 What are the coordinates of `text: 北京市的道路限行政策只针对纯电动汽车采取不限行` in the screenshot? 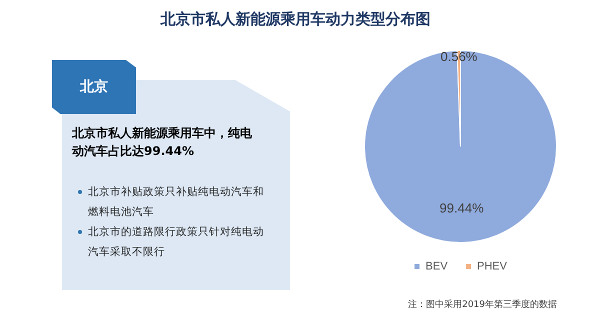 It's located at (176, 242).